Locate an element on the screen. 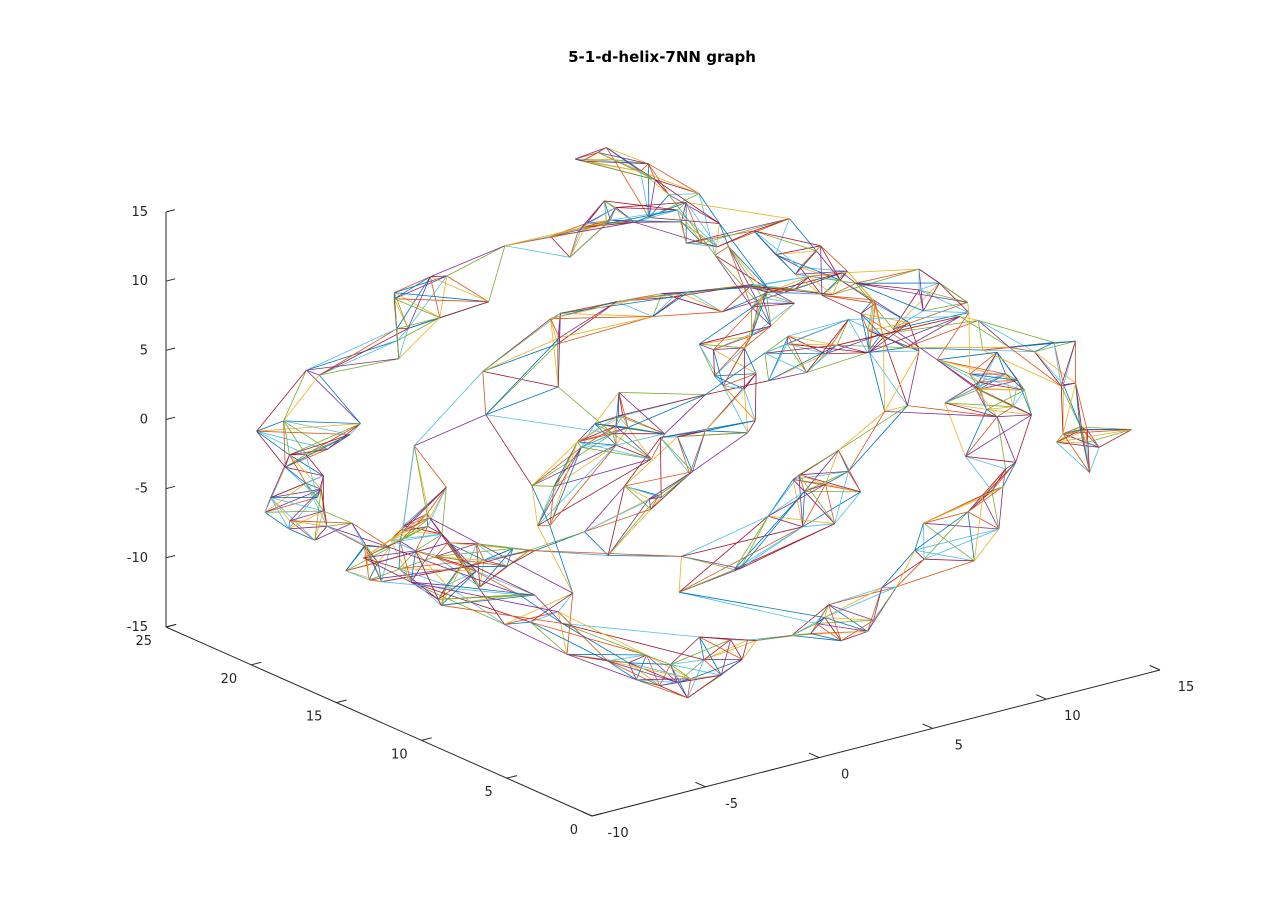 This screenshot has width=1280, height=917. z-tick-label: 10 is located at coordinates (139, 281).